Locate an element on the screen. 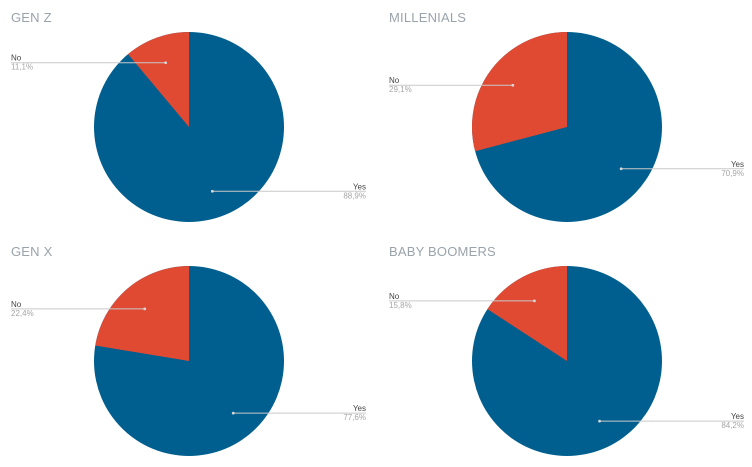  slice-percent-no: 15,8% is located at coordinates (400, 305).